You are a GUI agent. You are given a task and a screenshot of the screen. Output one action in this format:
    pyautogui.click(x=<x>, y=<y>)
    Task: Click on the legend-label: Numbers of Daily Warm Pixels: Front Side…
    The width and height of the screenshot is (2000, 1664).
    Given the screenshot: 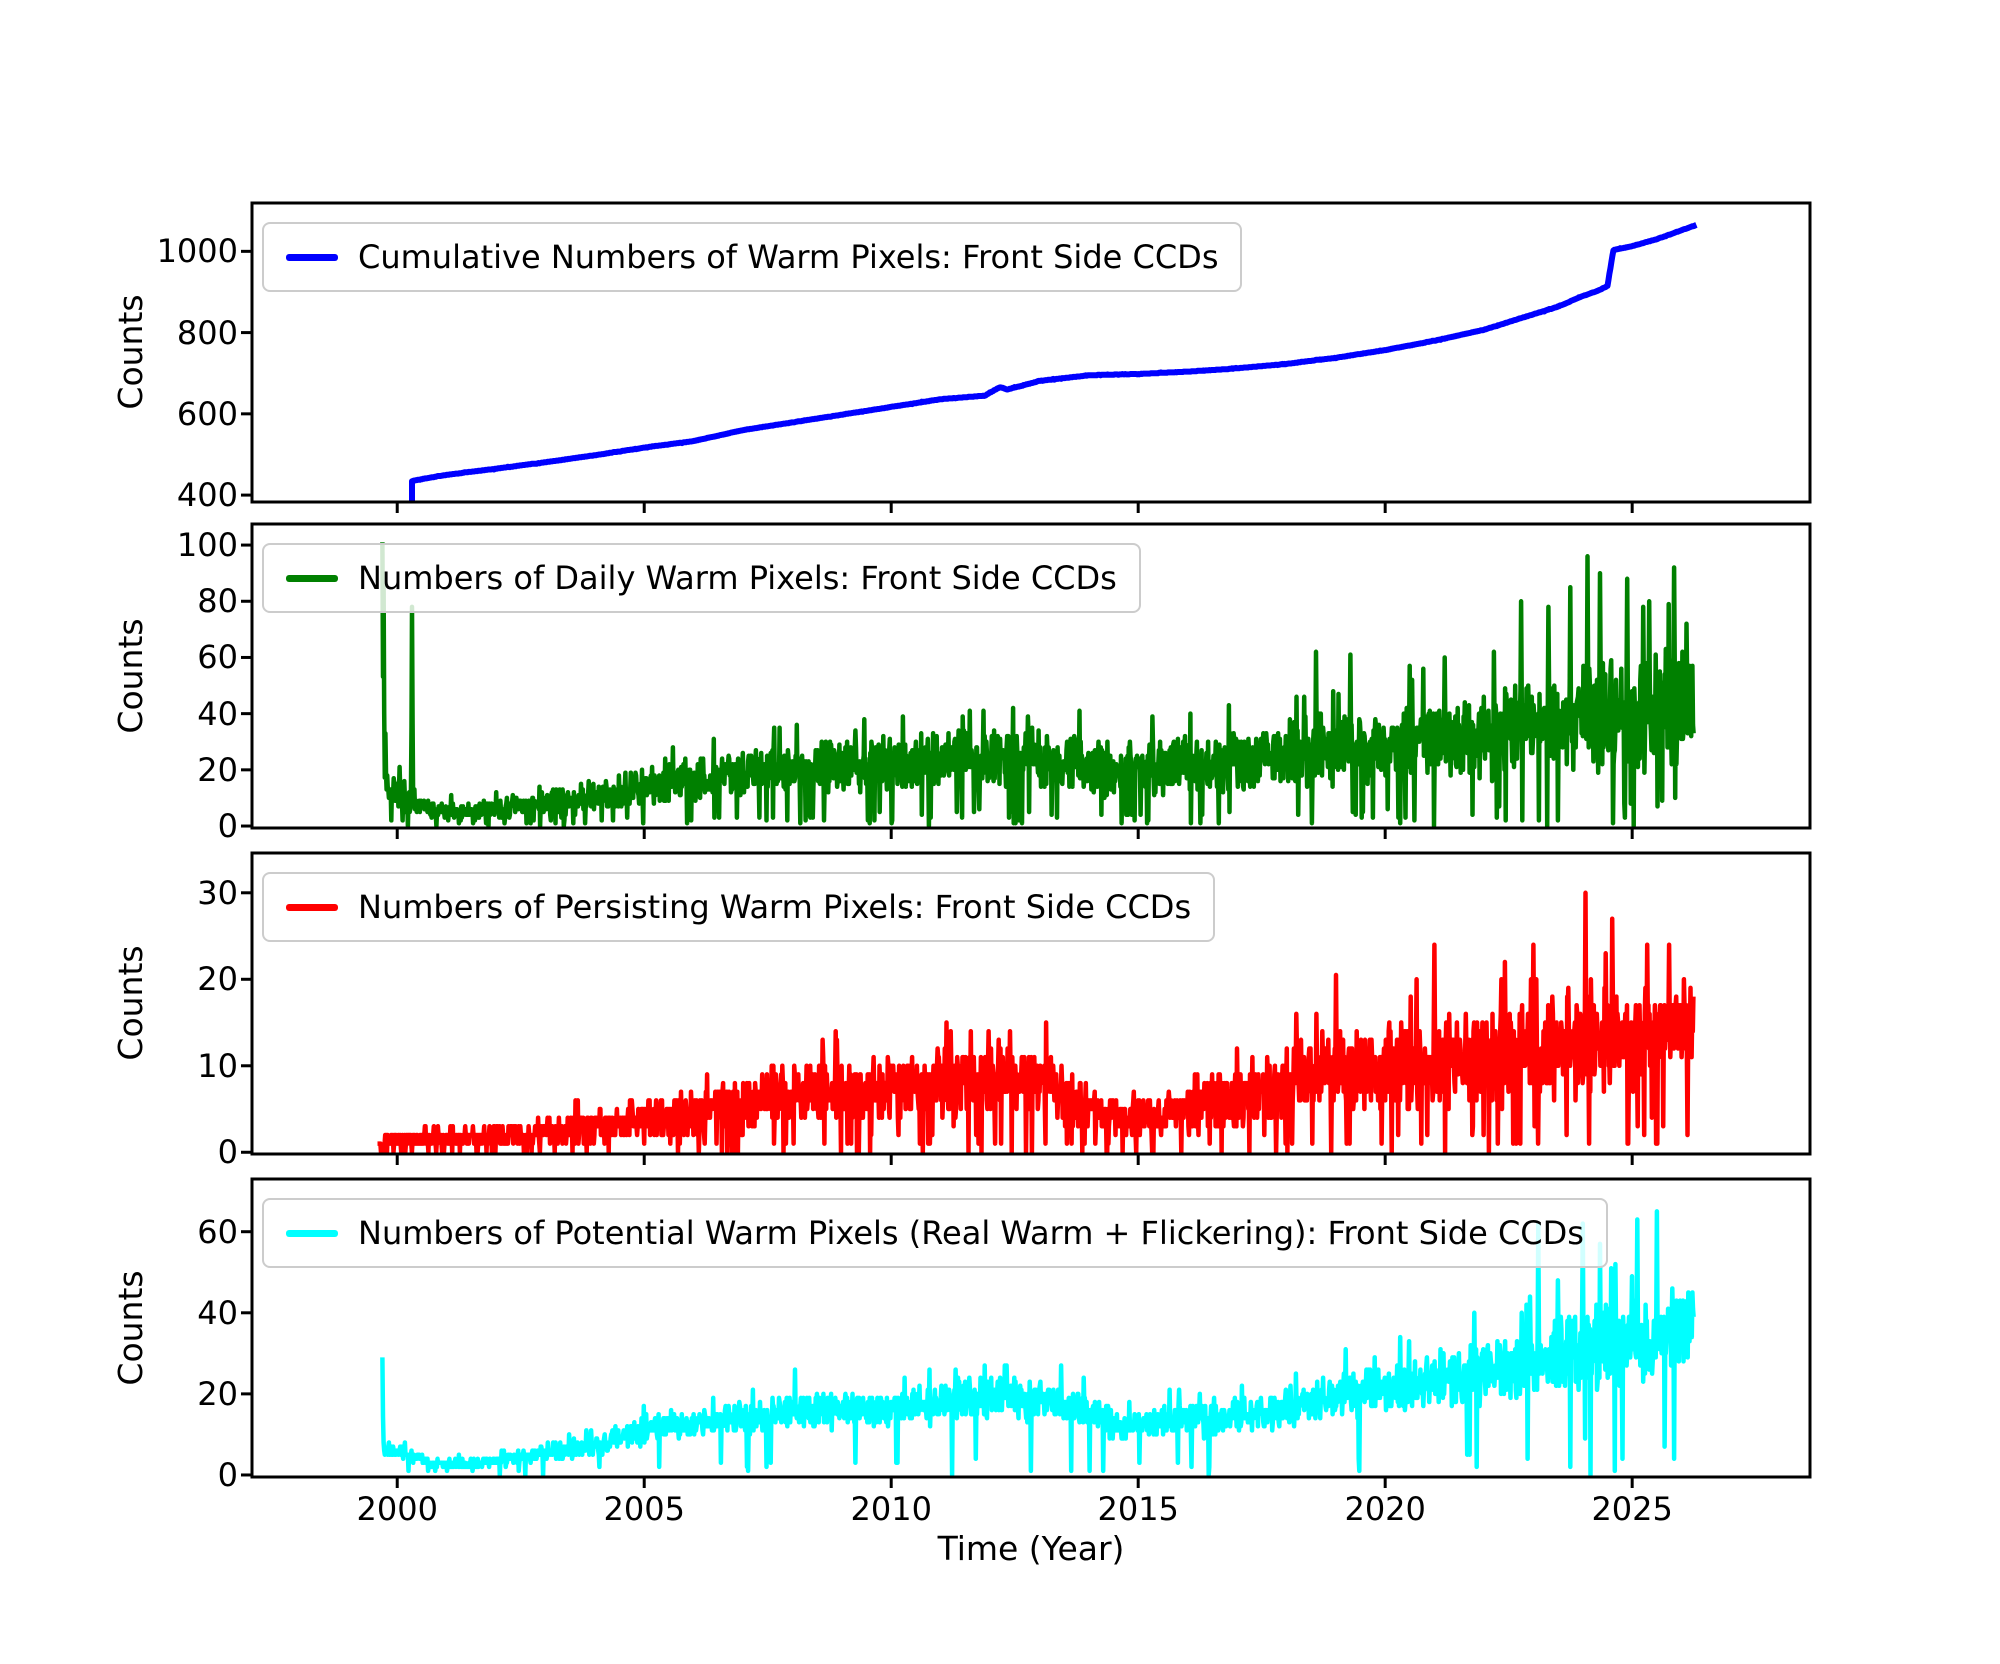 What is the action you would take?
    pyautogui.click(x=737, y=578)
    